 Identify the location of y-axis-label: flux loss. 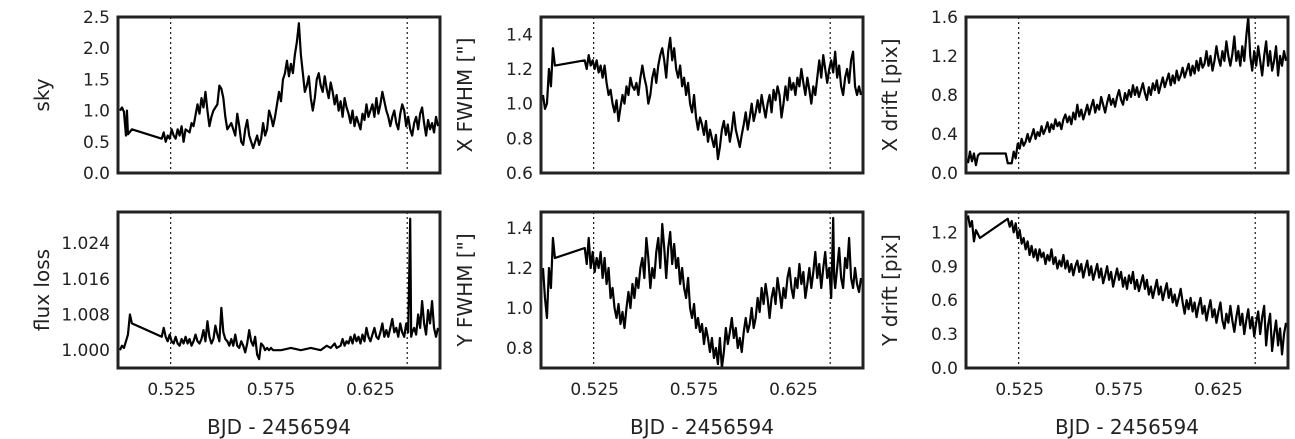
(42, 290).